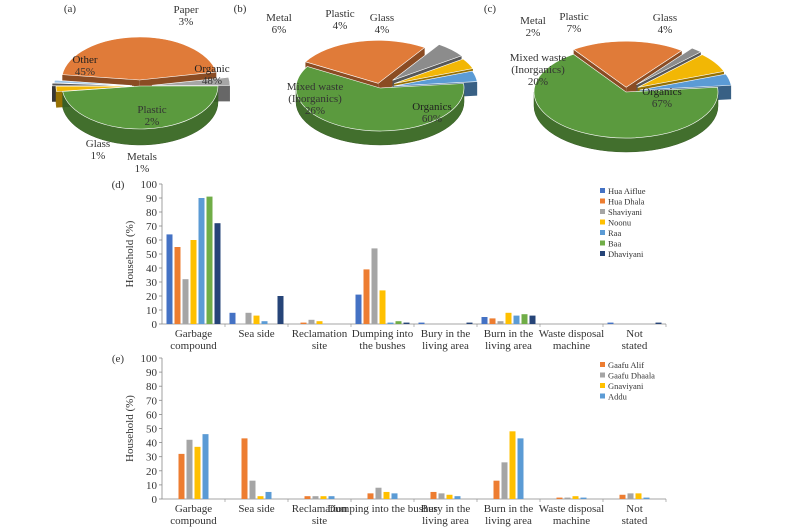  Describe the element at coordinates (618, 397) in the screenshot. I see `legend-entry: Addu` at that location.